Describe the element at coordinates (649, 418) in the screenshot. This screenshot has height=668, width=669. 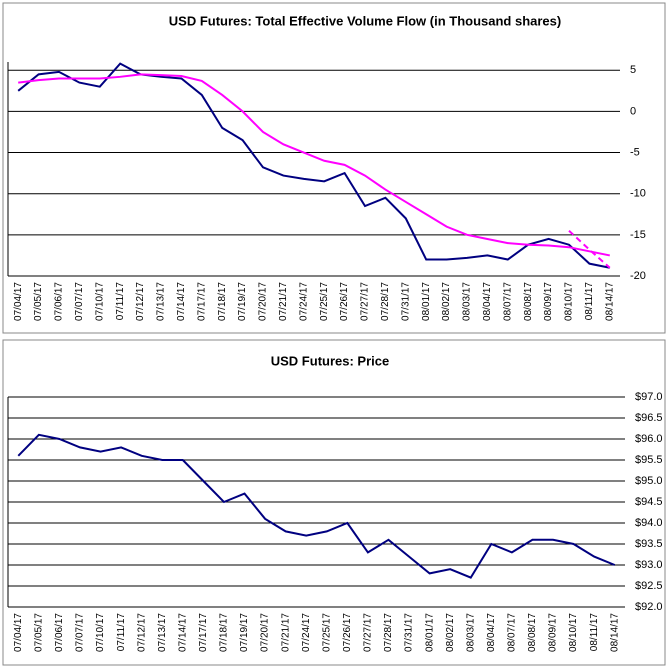
I see `y-tick-label: $96.5` at that location.